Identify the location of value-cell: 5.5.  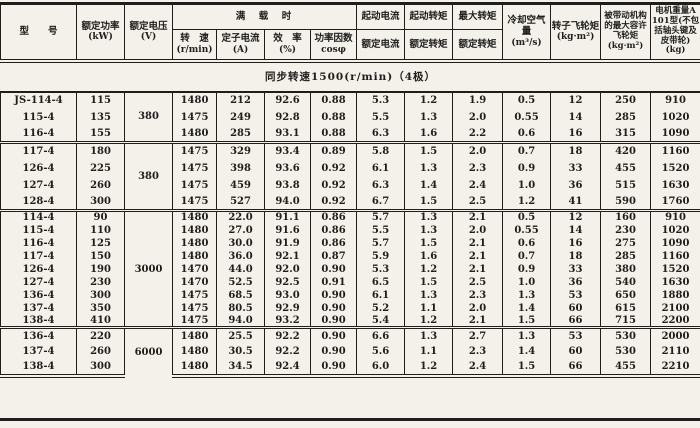
(381, 230).